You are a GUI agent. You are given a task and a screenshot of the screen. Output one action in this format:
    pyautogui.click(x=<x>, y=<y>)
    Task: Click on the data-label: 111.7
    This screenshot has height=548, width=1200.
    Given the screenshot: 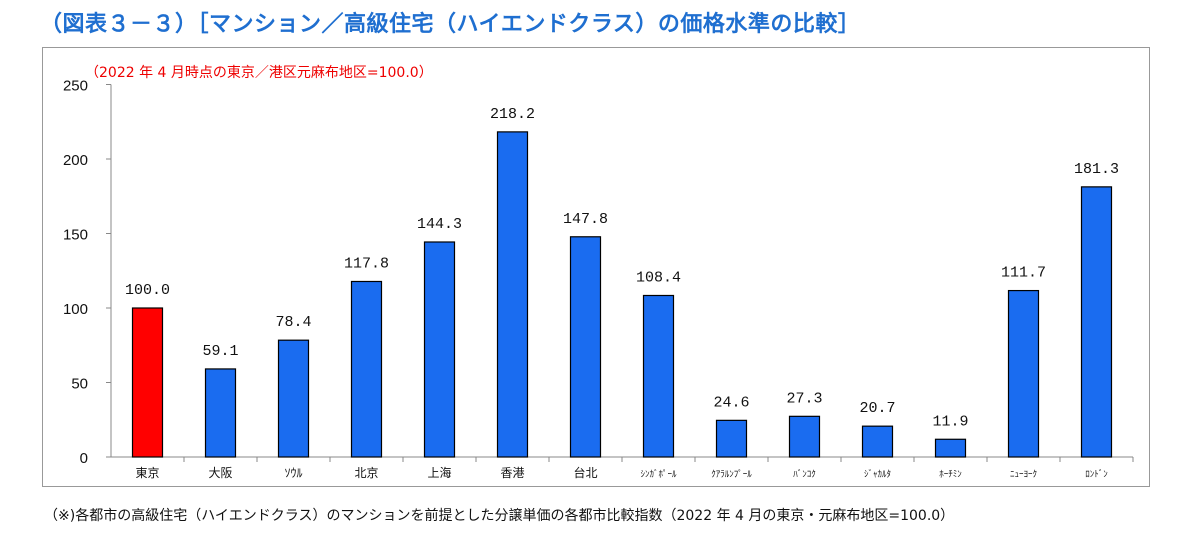 What is the action you would take?
    pyautogui.click(x=1023, y=273)
    